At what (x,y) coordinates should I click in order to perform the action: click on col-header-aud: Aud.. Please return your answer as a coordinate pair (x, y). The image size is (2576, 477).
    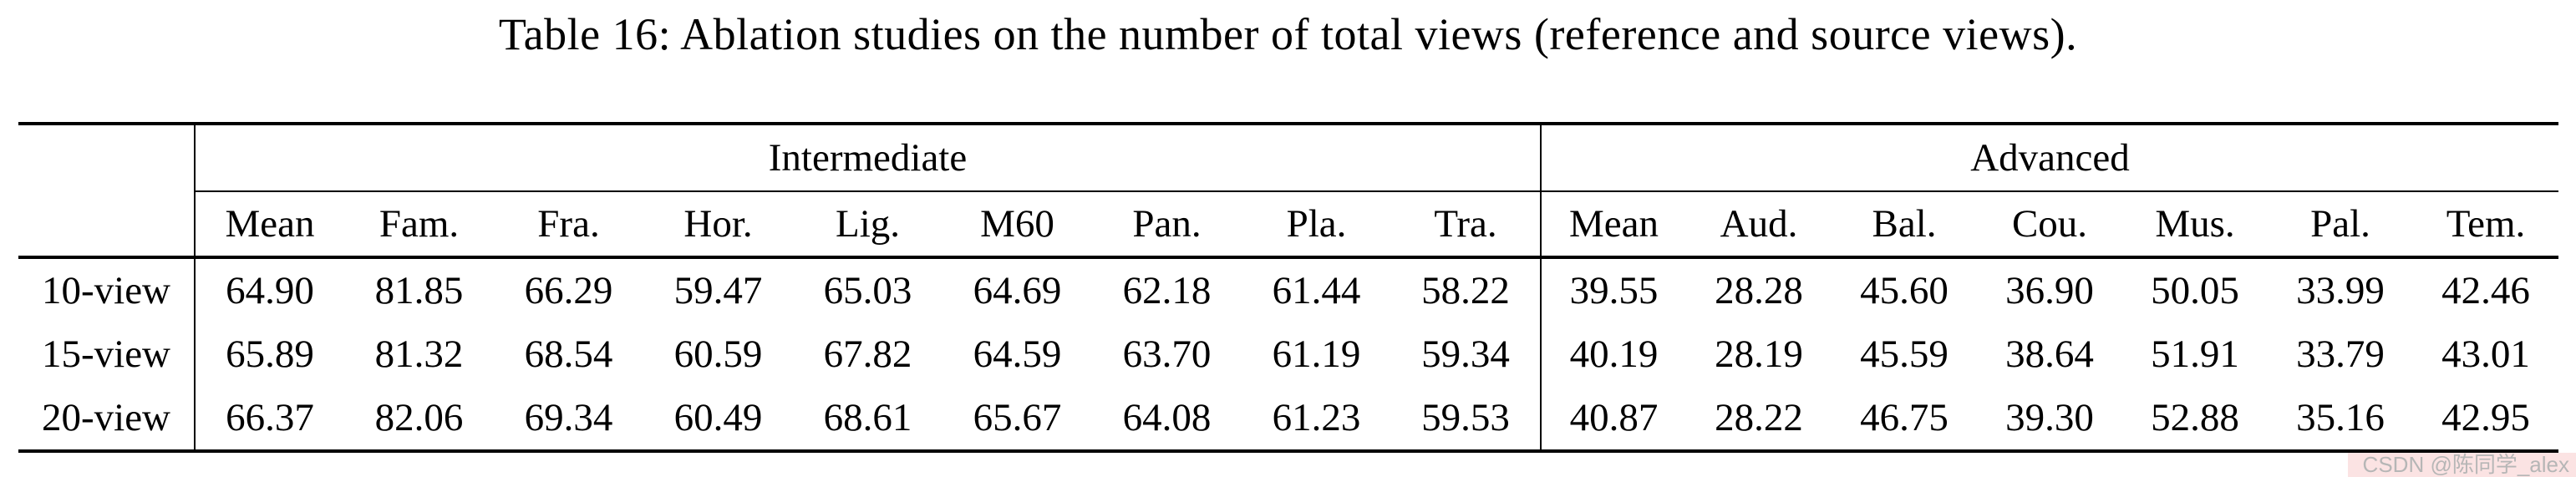
    Looking at the image, I should click on (1759, 225).